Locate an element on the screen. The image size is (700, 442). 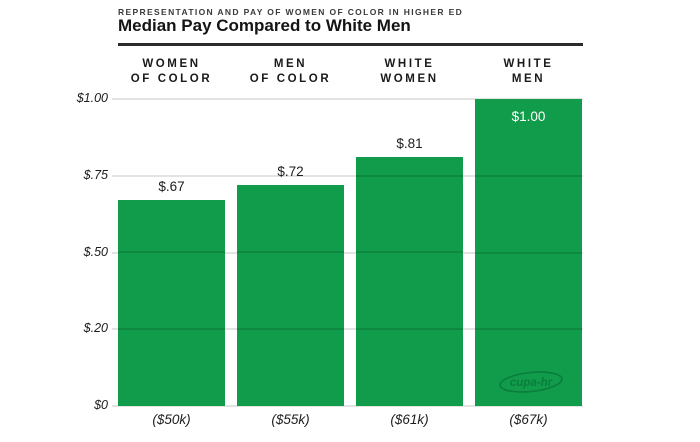
salary-label-women-of-color: ($50k) is located at coordinates (171, 419).